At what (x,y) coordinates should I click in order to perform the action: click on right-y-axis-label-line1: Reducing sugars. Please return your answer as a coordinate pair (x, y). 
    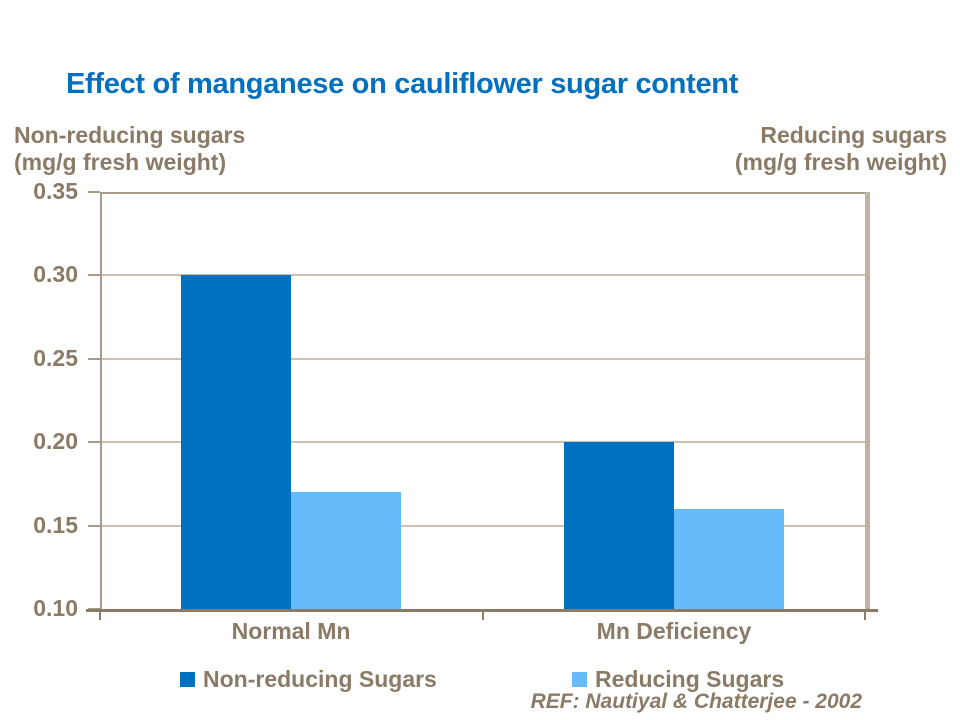
    Looking at the image, I should click on (853, 135).